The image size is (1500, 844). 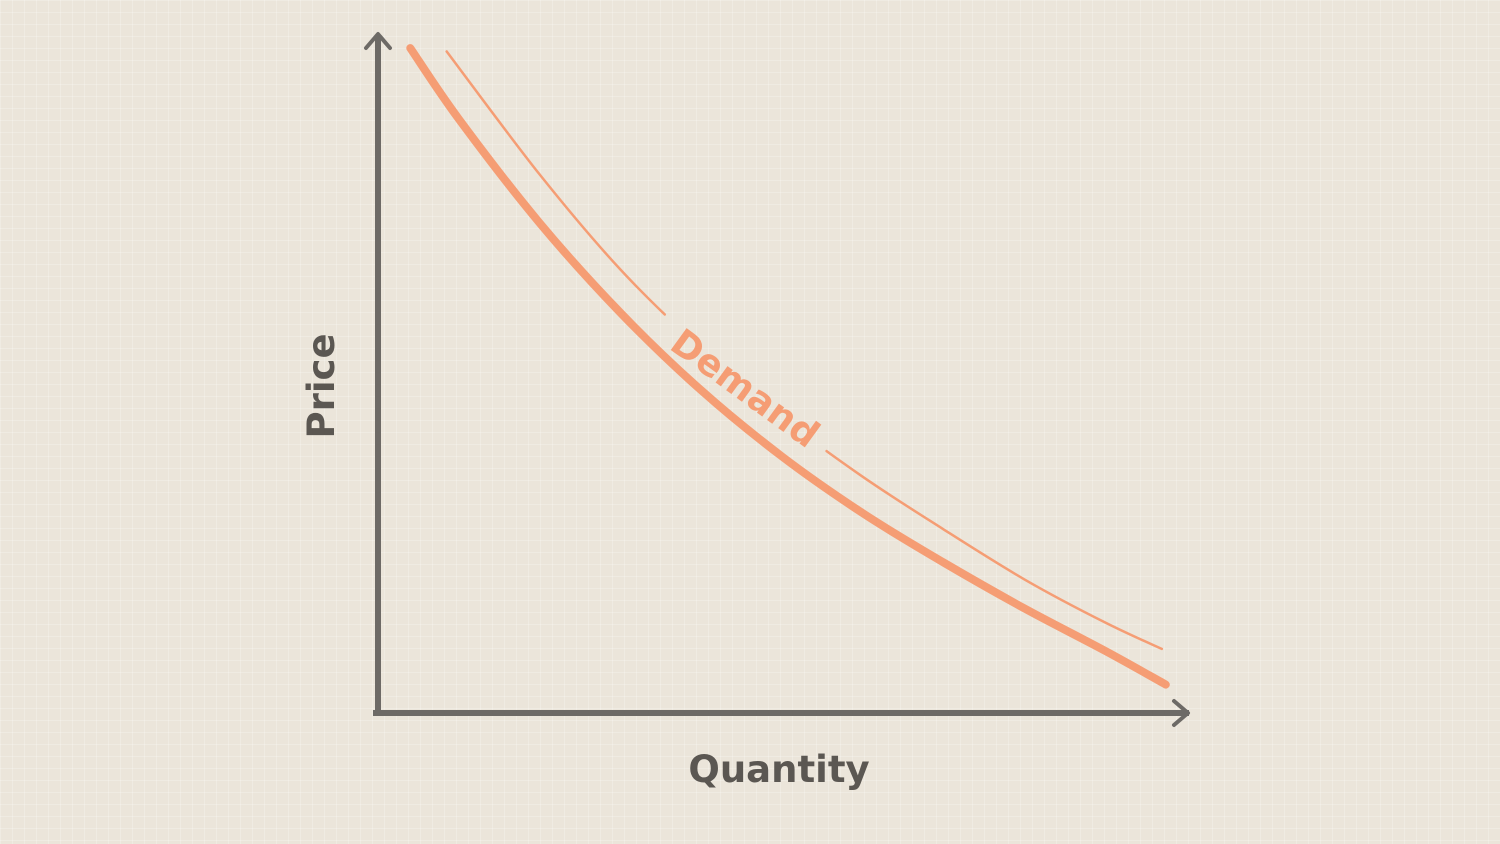 I want to click on x-axis-arrowhead, so click(x=1181, y=713).